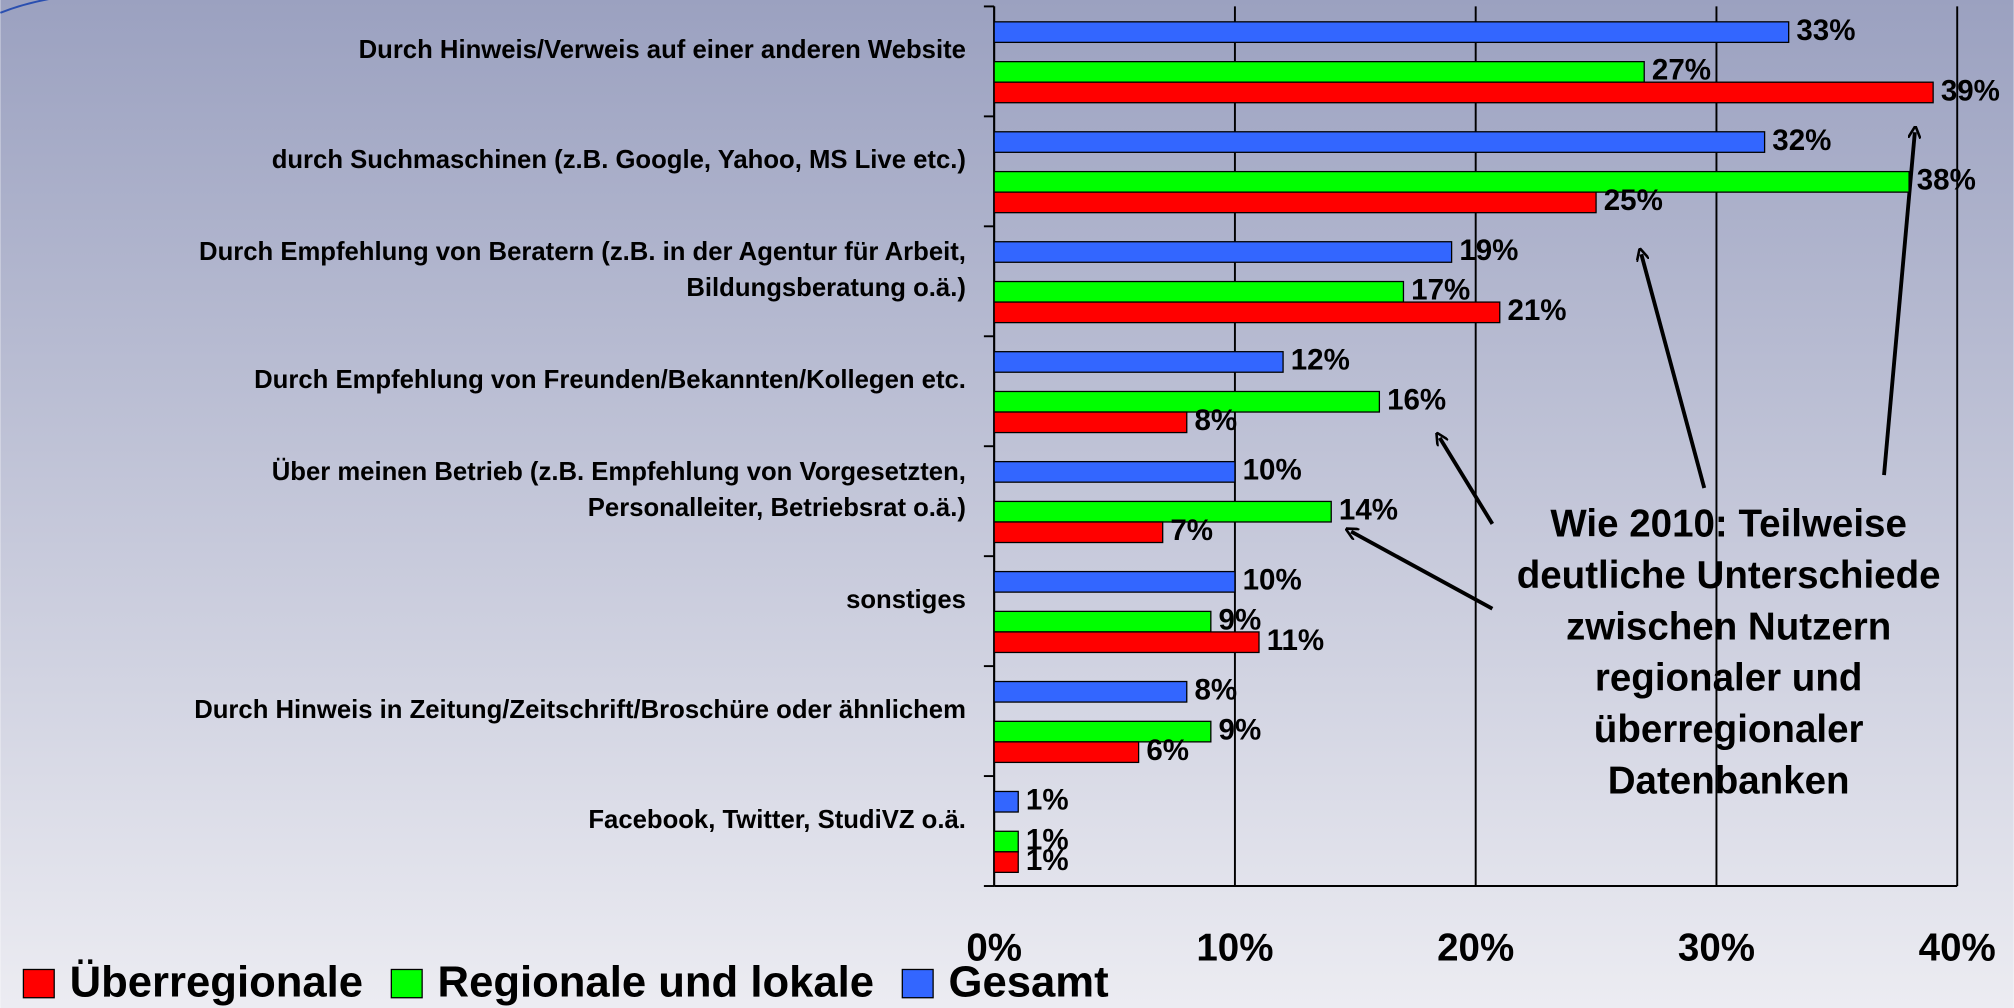 The height and width of the screenshot is (1008, 2014). Describe the element at coordinates (1029, 981) in the screenshot. I see `legend-label: Gesamt` at that location.